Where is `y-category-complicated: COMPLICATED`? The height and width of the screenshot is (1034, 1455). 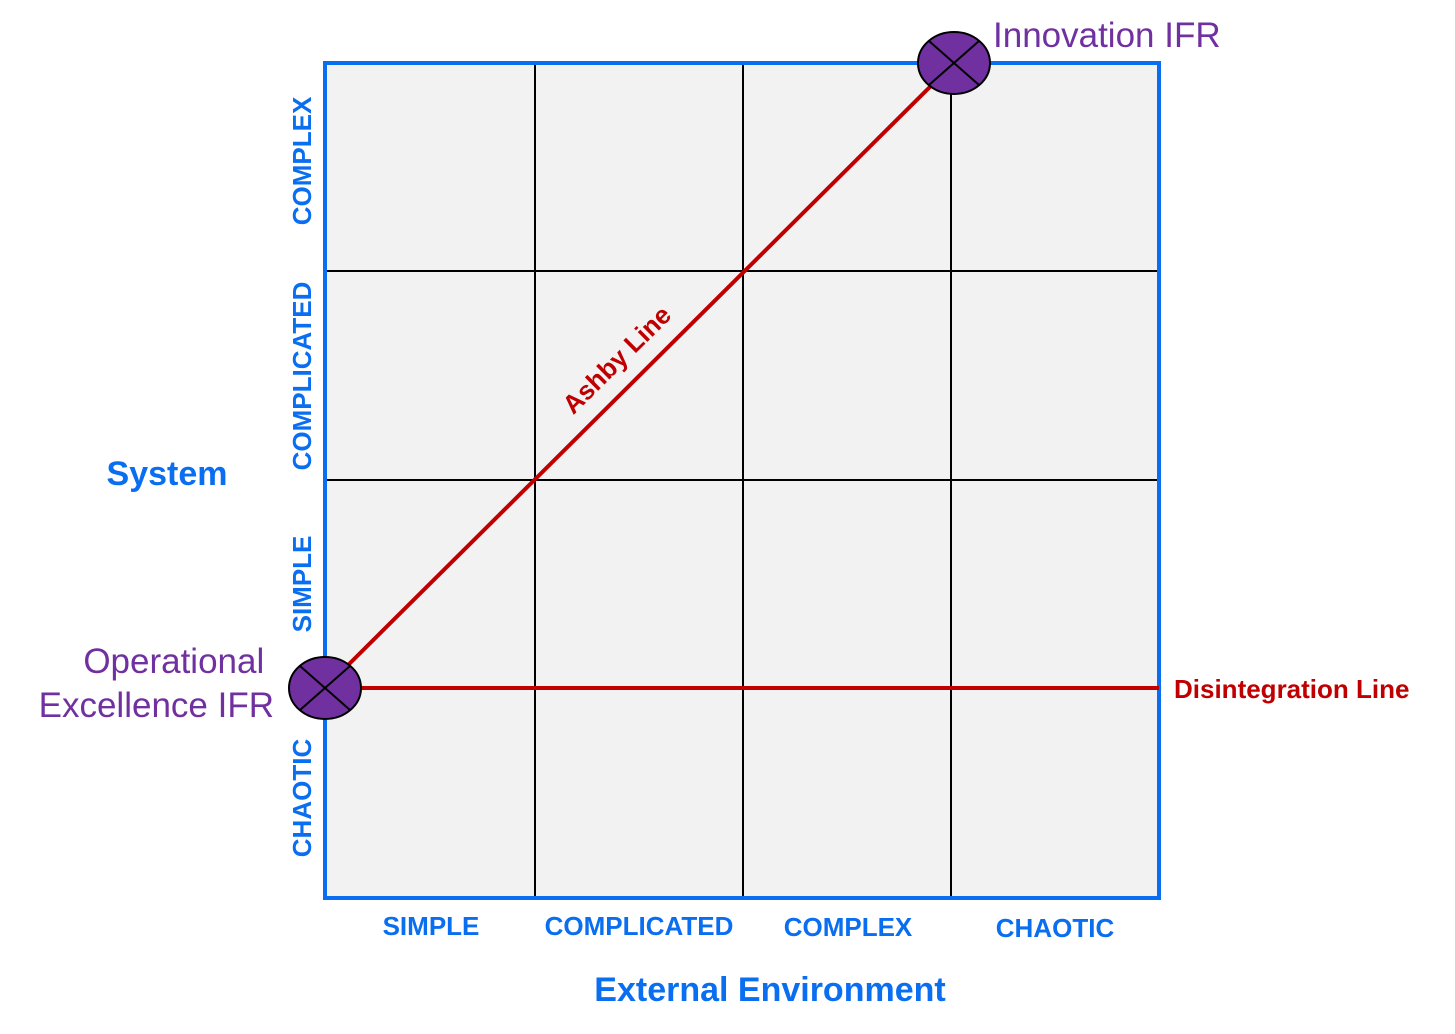
y-category-complicated: COMPLICATED is located at coordinates (302, 376).